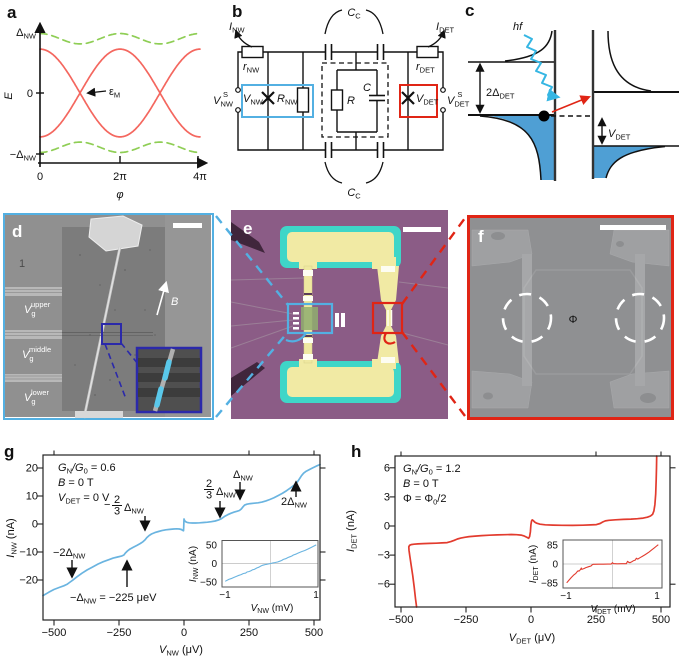  Describe the element at coordinates (113, 582) in the screenshot. I see `annotation-neg-delta-value: −ΔNW = −225 μeV` at that location.